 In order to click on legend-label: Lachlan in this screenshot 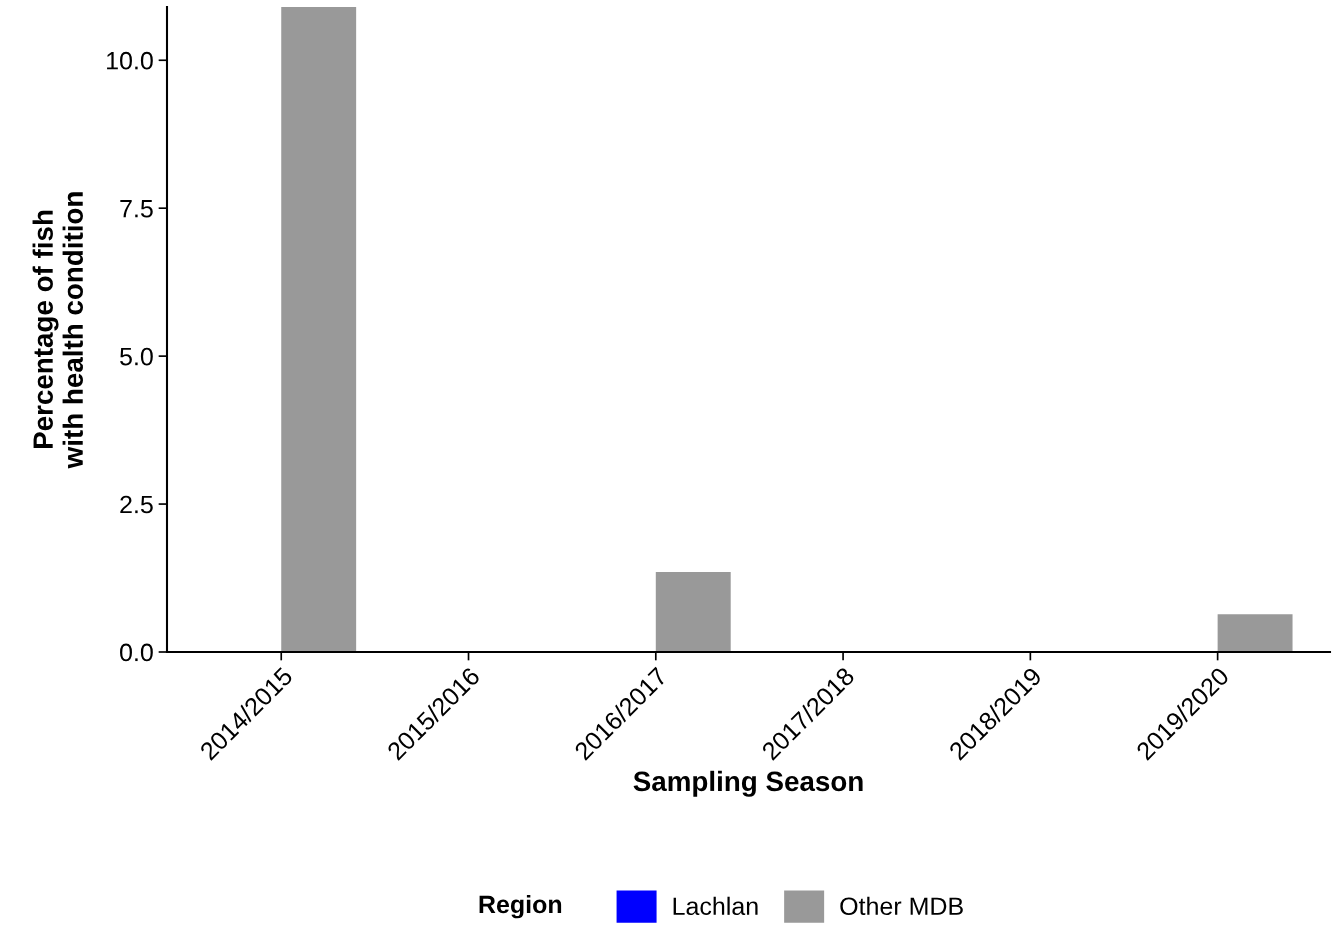, I will do `click(715, 906)`.